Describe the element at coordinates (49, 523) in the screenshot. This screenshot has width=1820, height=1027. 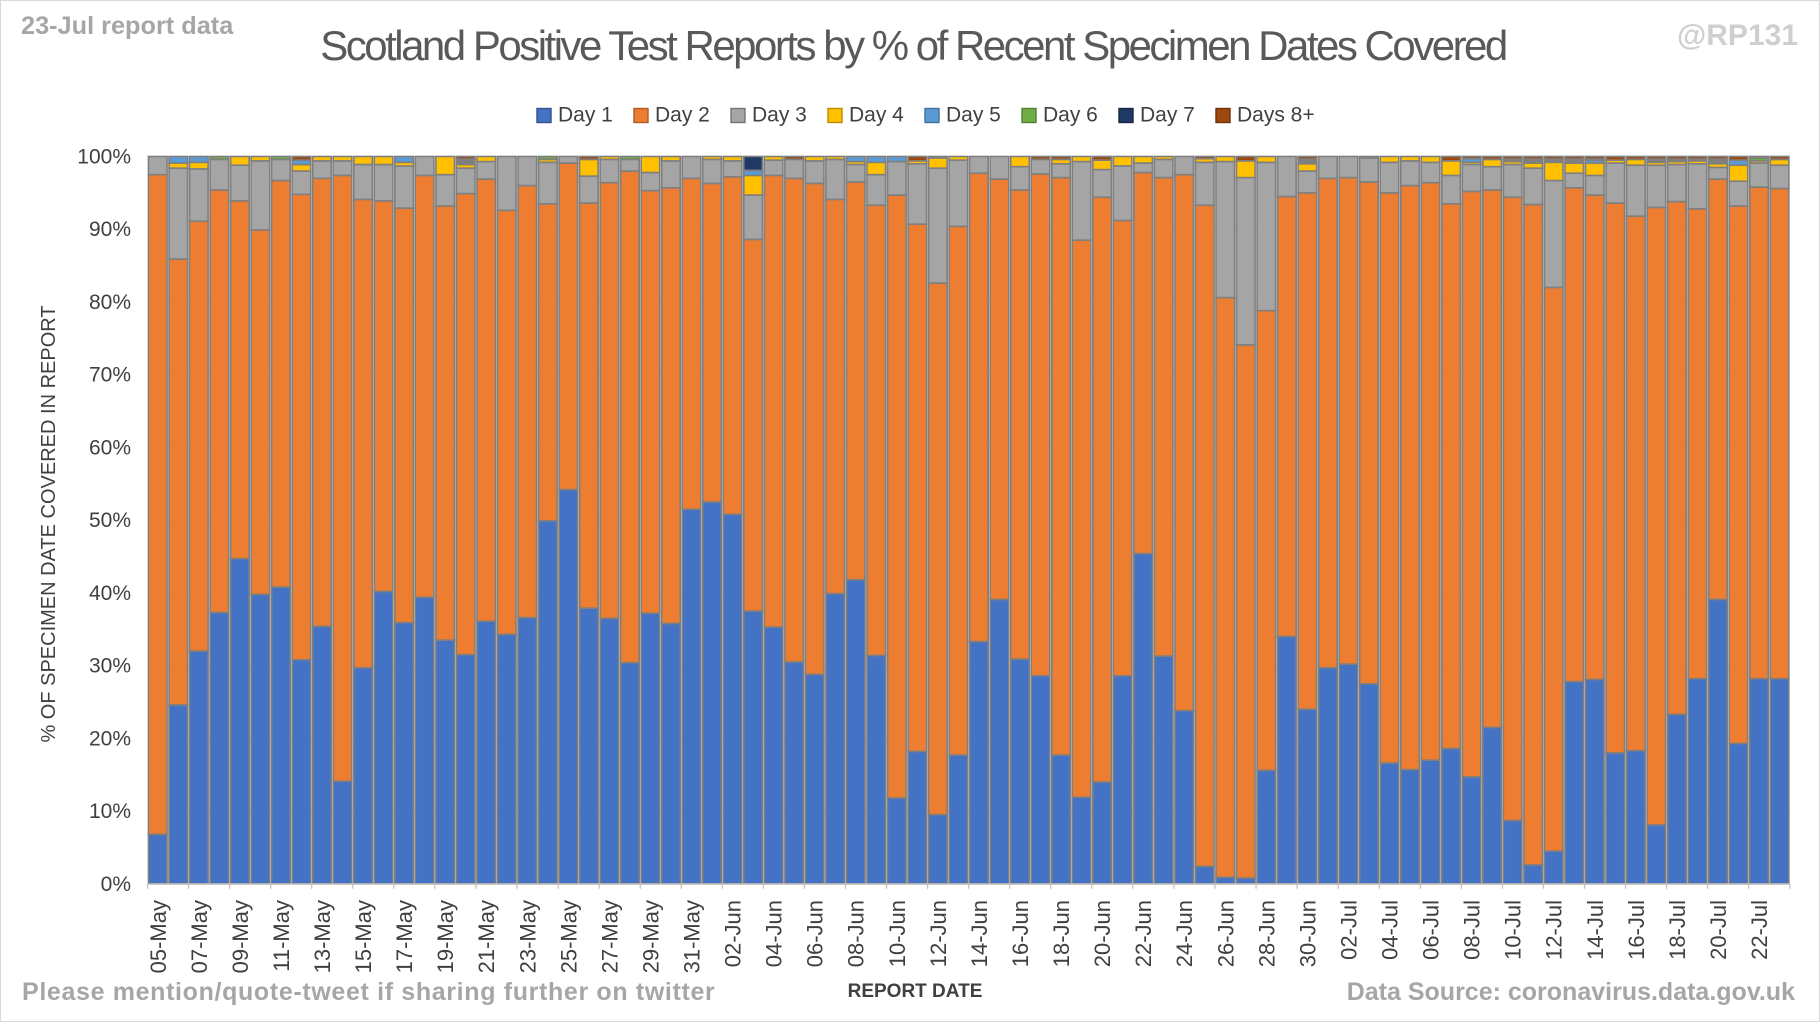
I see `svg-text:% OF SPECIMEN DATE COVERED IN: % OF SPECIMEN DATE COVERED IN REPORT` at that location.